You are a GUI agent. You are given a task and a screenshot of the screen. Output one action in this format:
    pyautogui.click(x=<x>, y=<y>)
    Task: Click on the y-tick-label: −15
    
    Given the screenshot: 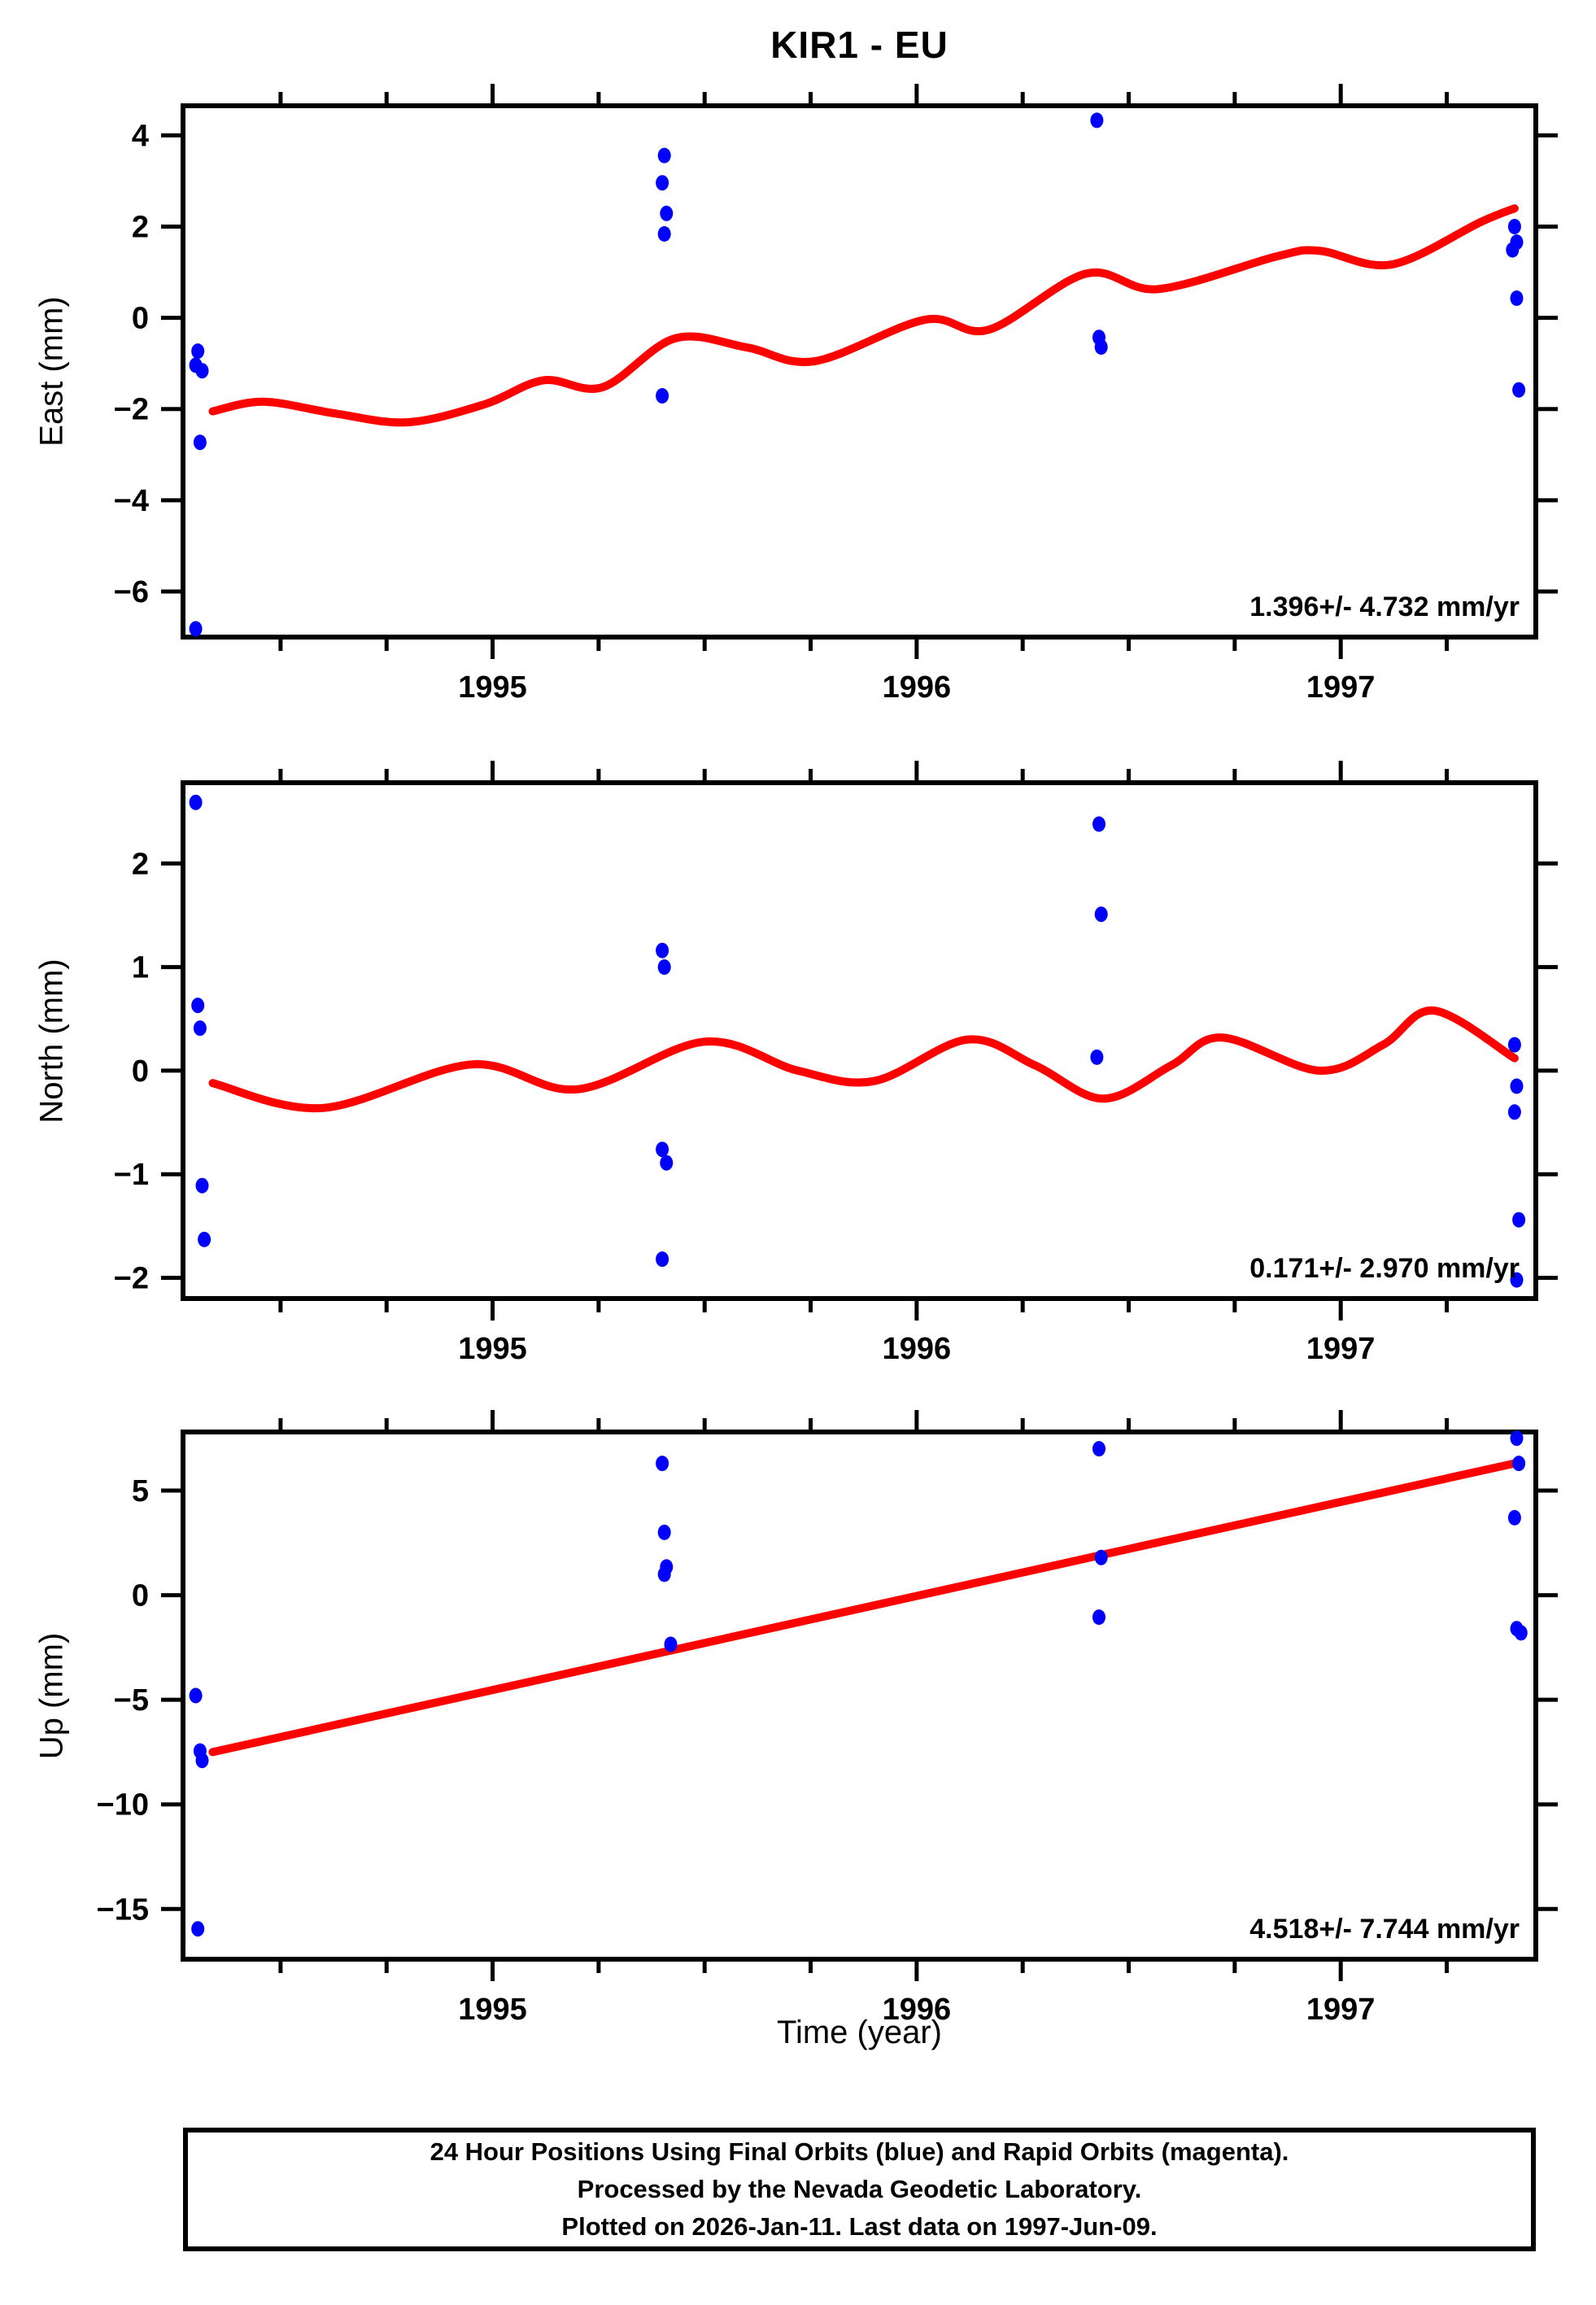 What is the action you would take?
    pyautogui.click(x=123, y=1909)
    